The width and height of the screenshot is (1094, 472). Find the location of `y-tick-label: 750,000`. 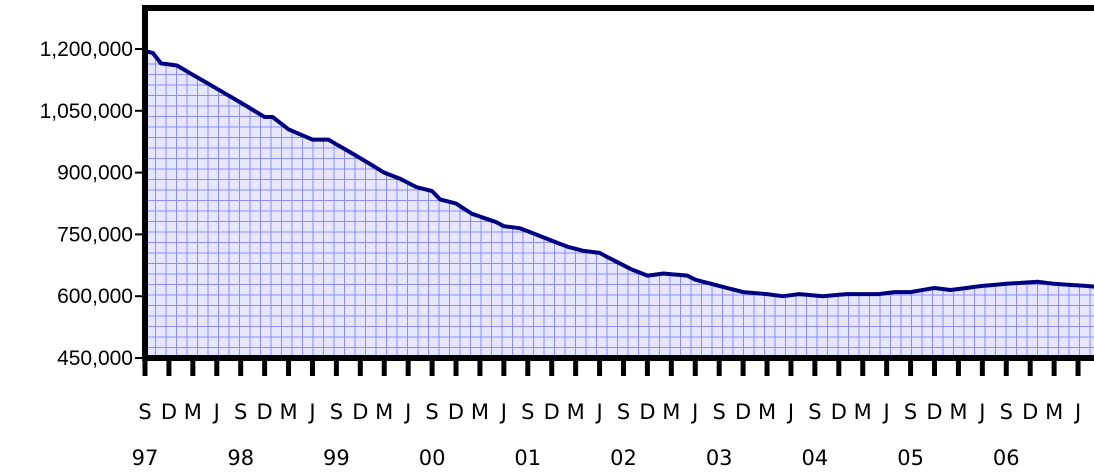

y-tick-label: 750,000 is located at coordinates (95, 234).